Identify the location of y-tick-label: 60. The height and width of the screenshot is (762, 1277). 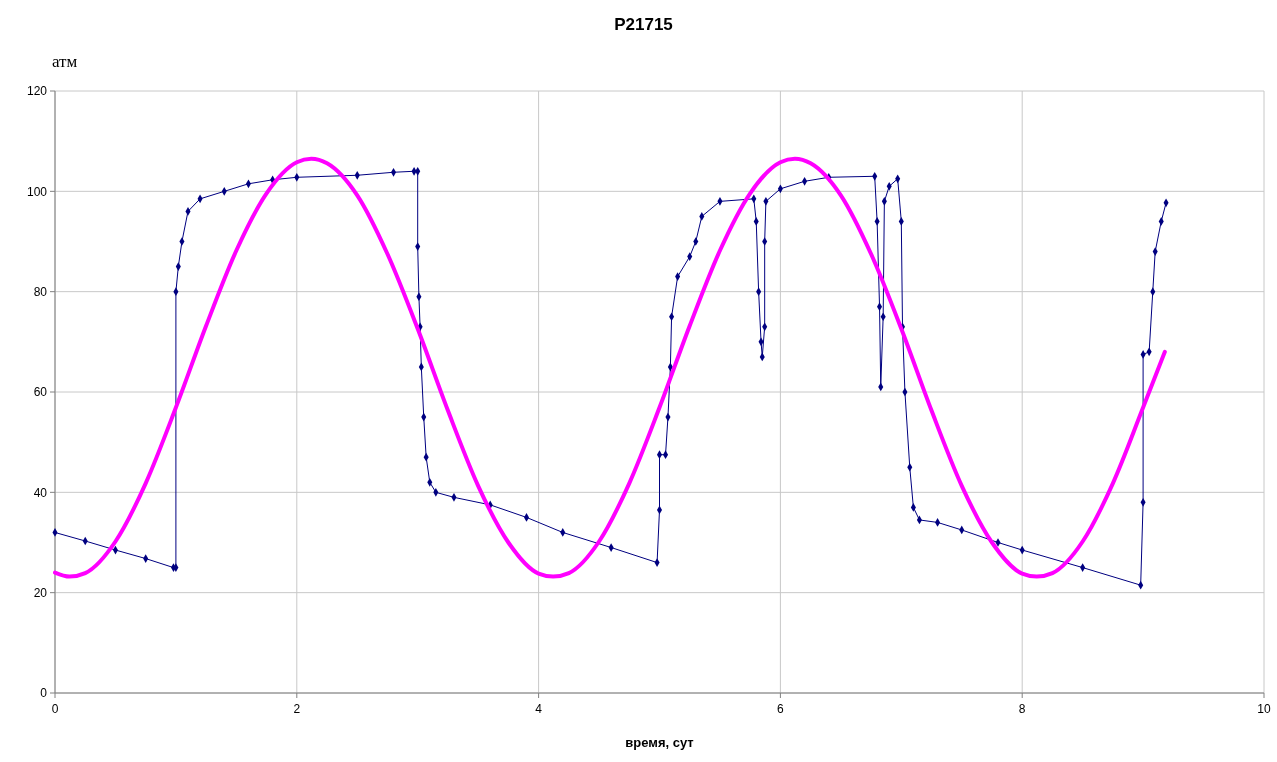
(40, 392).